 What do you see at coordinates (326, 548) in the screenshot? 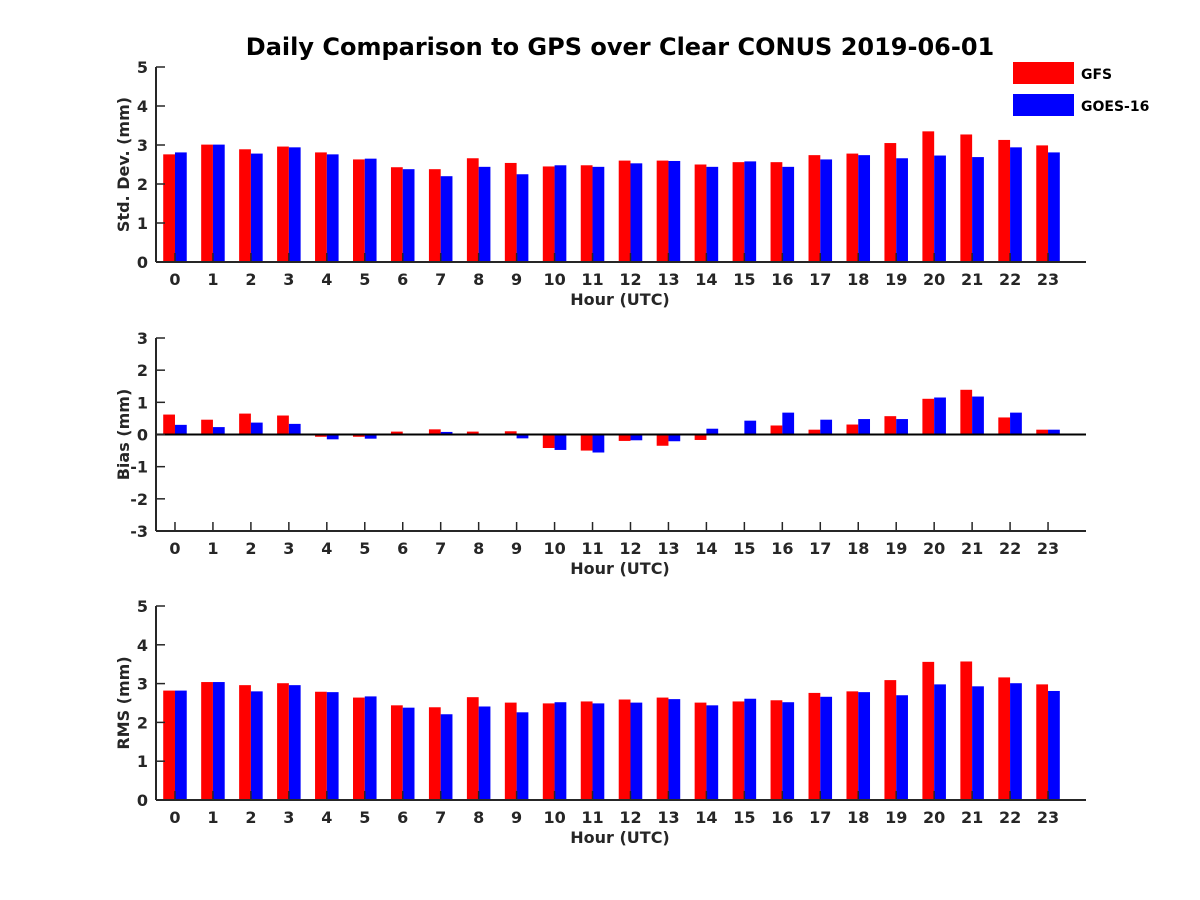
I see `bias-xtick-label: 4` at bounding box center [326, 548].